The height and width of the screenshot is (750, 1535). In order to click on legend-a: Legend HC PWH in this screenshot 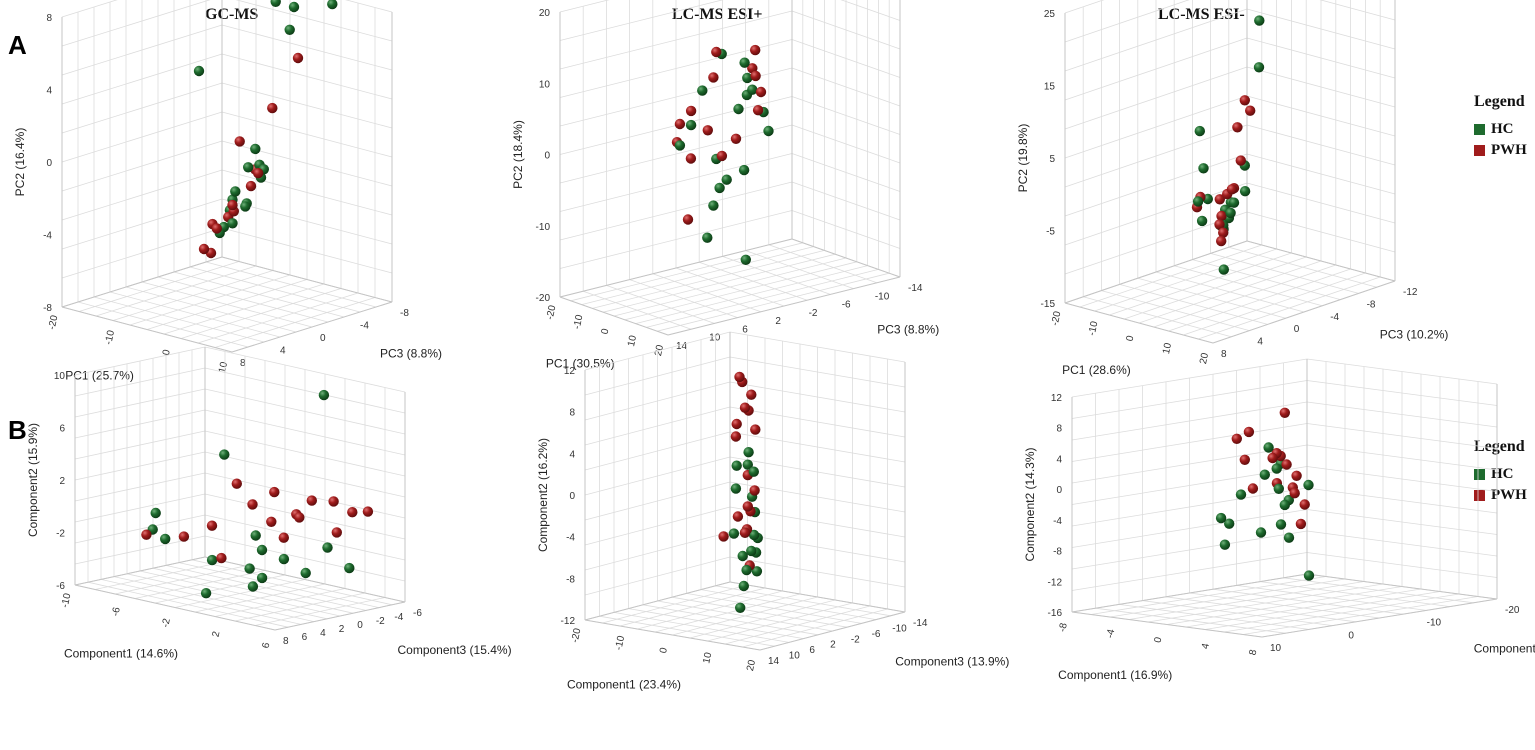, I will do `click(1500, 126)`.